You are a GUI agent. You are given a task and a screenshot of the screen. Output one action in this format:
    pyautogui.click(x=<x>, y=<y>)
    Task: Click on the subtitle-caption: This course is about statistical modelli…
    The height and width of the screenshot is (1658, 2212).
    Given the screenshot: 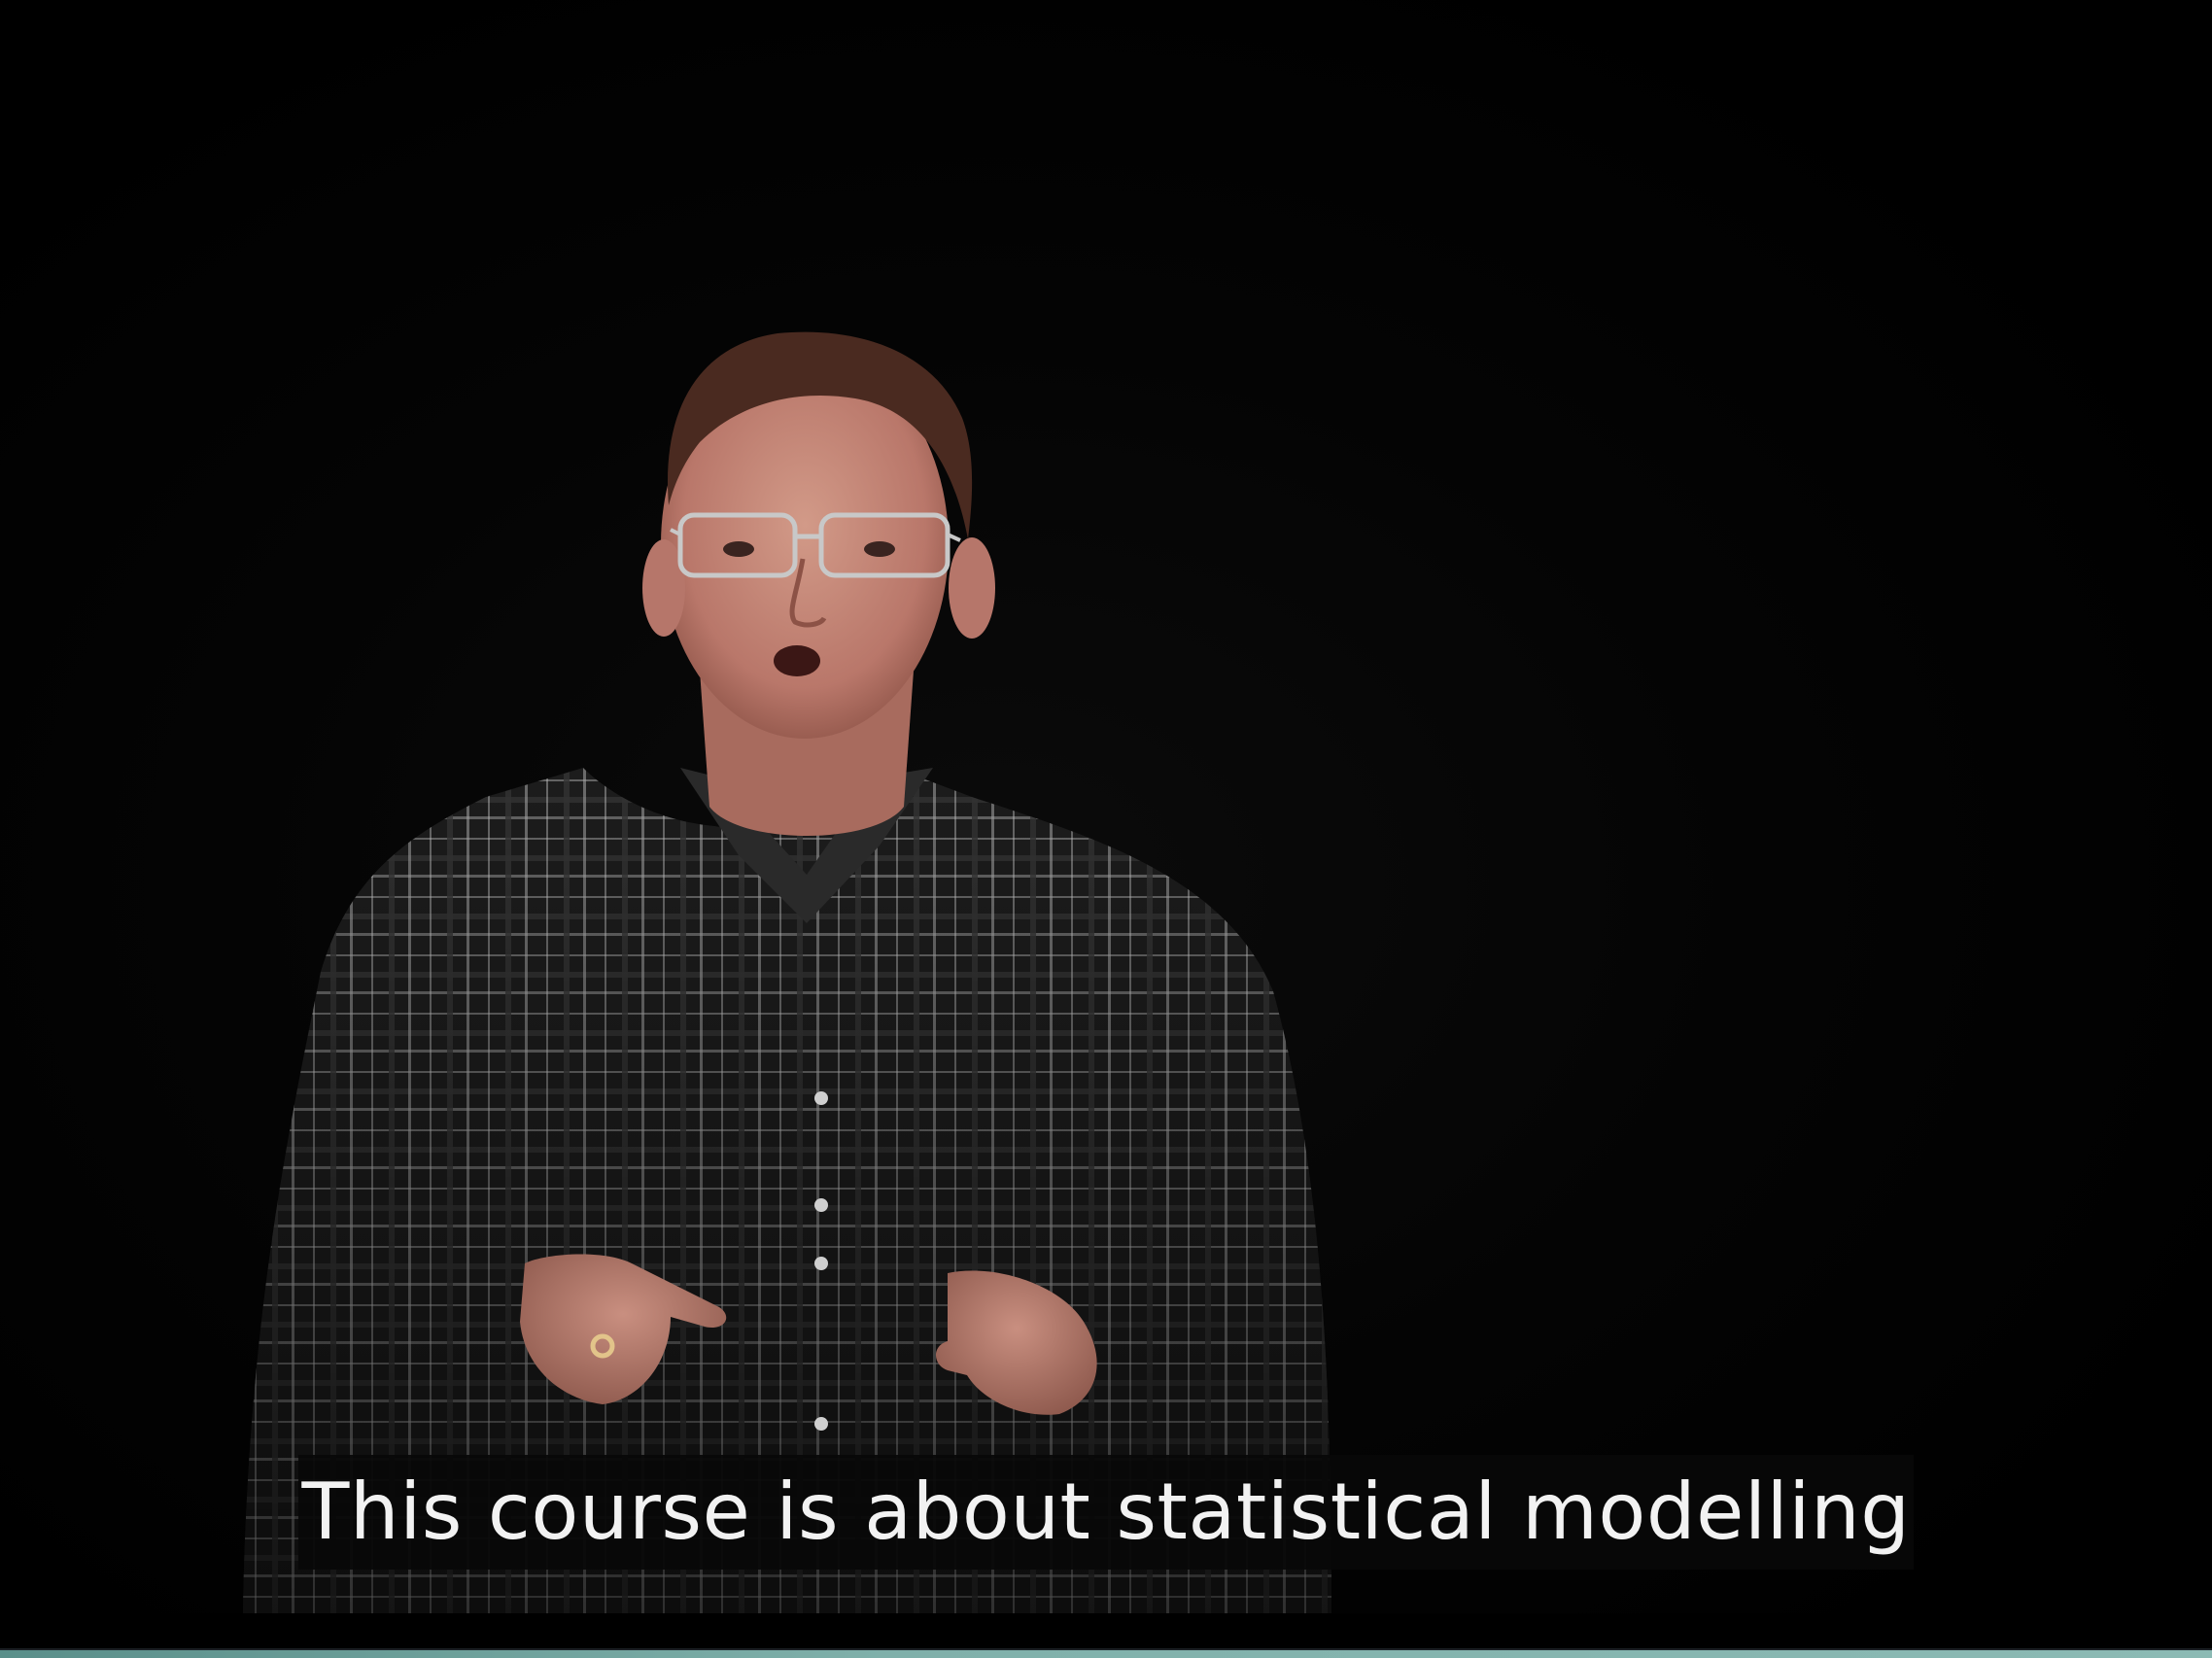 What is the action you would take?
    pyautogui.click(x=1106, y=1513)
    